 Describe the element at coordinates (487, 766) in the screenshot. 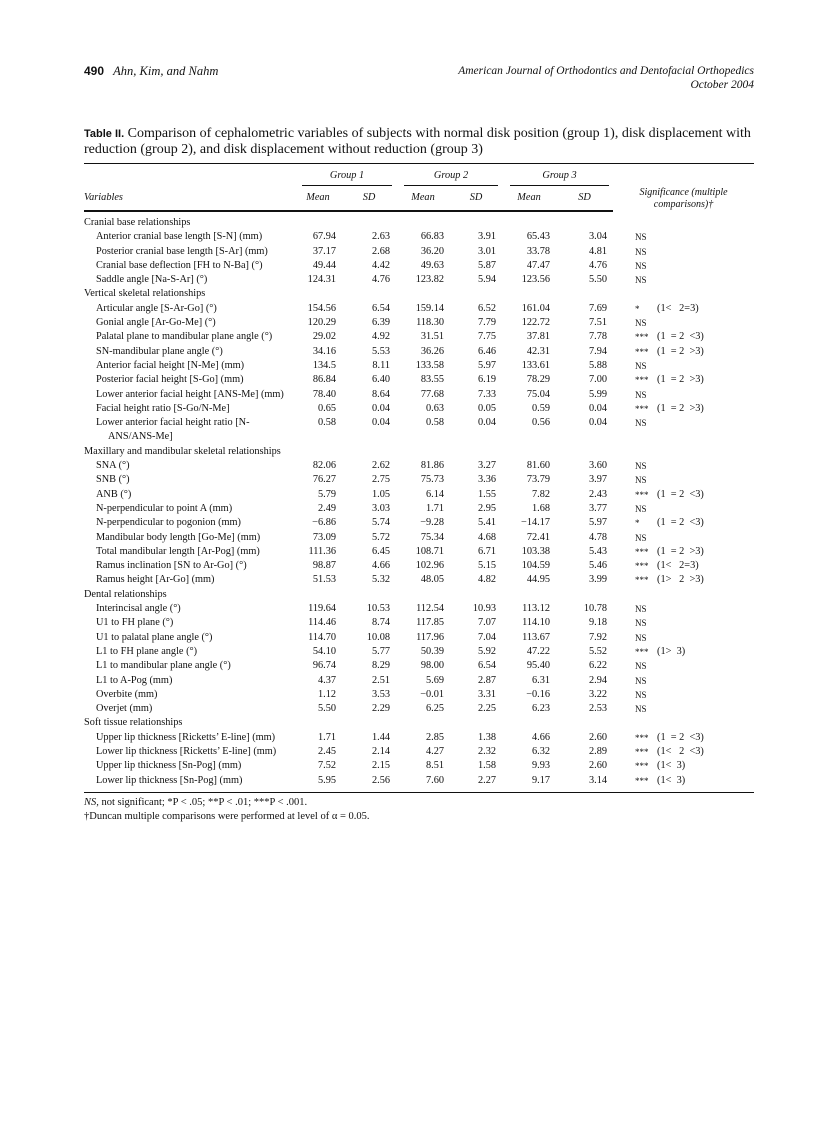

I see `group-2-sd: 1.58` at that location.